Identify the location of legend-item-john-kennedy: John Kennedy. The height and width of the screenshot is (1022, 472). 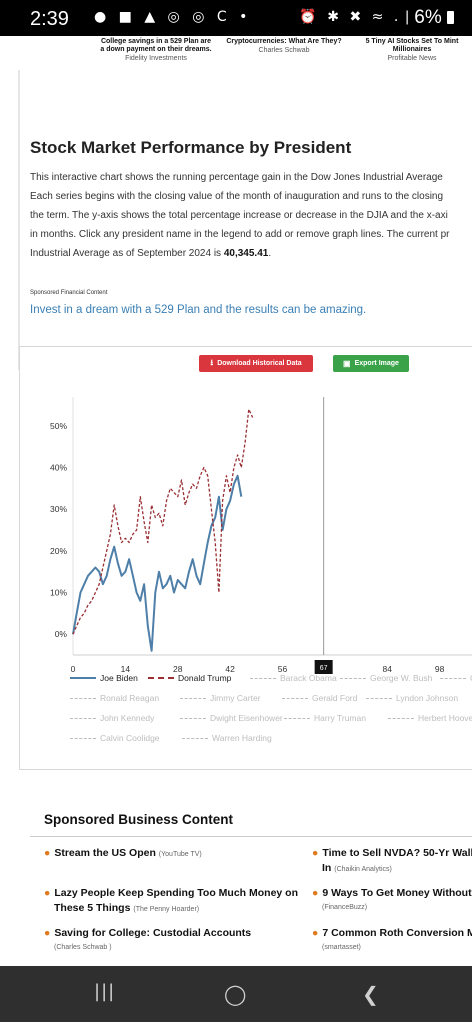
(112, 718).